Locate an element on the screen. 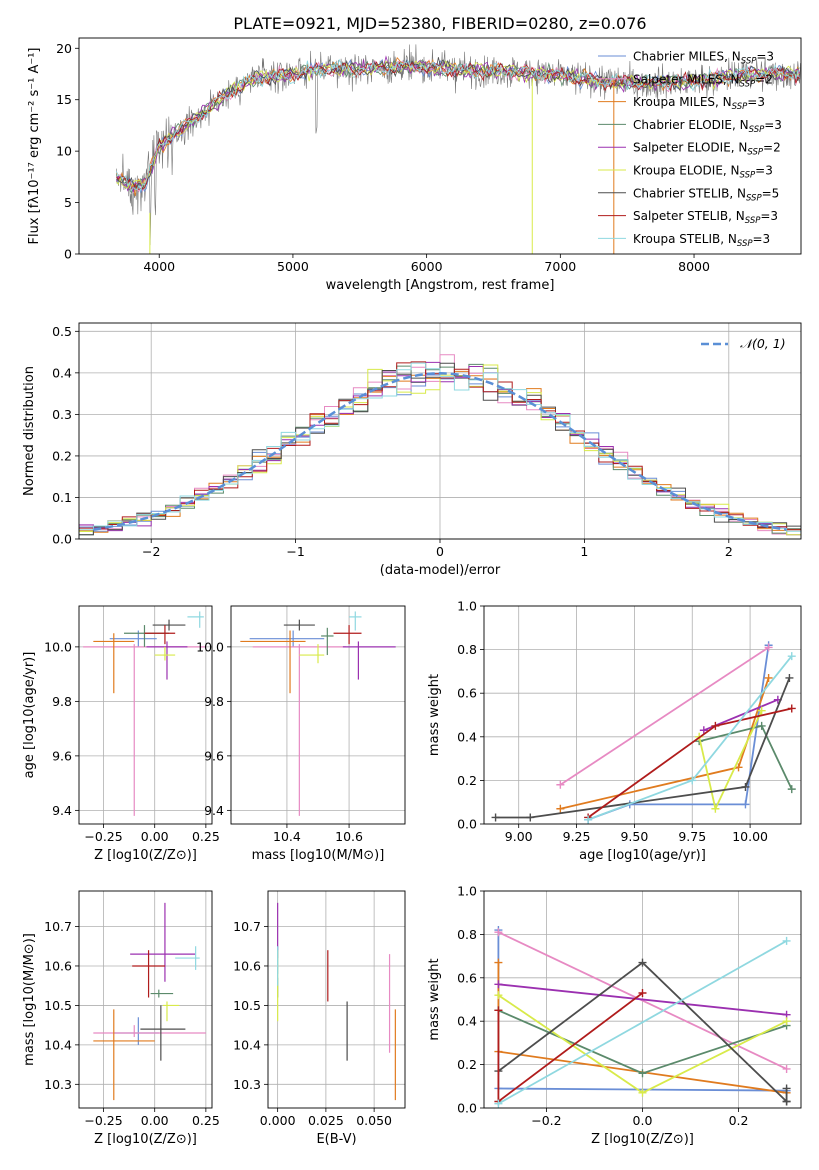 The height and width of the screenshot is (1170, 819). x-axis-label: Z [log10(Z/Z⊙)] is located at coordinates (145, 855).